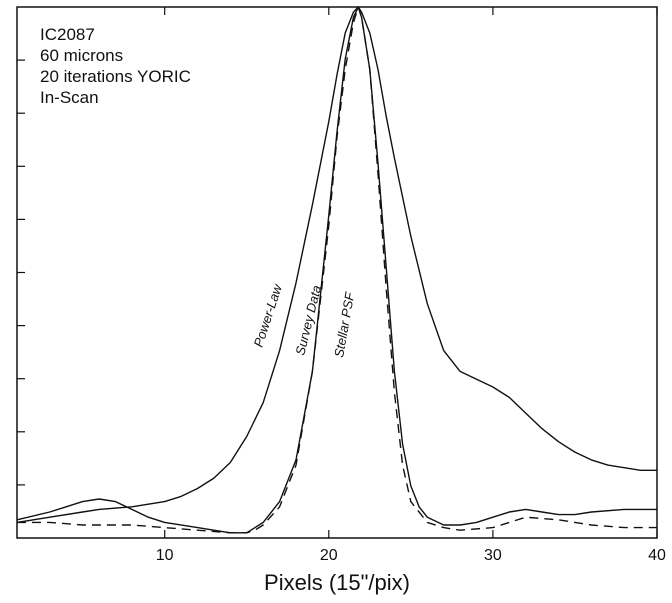 Image resolution: width=672 pixels, height=603 pixels. What do you see at coordinates (268, 315) in the screenshot?
I see `series-label-power-law: Power-Law` at bounding box center [268, 315].